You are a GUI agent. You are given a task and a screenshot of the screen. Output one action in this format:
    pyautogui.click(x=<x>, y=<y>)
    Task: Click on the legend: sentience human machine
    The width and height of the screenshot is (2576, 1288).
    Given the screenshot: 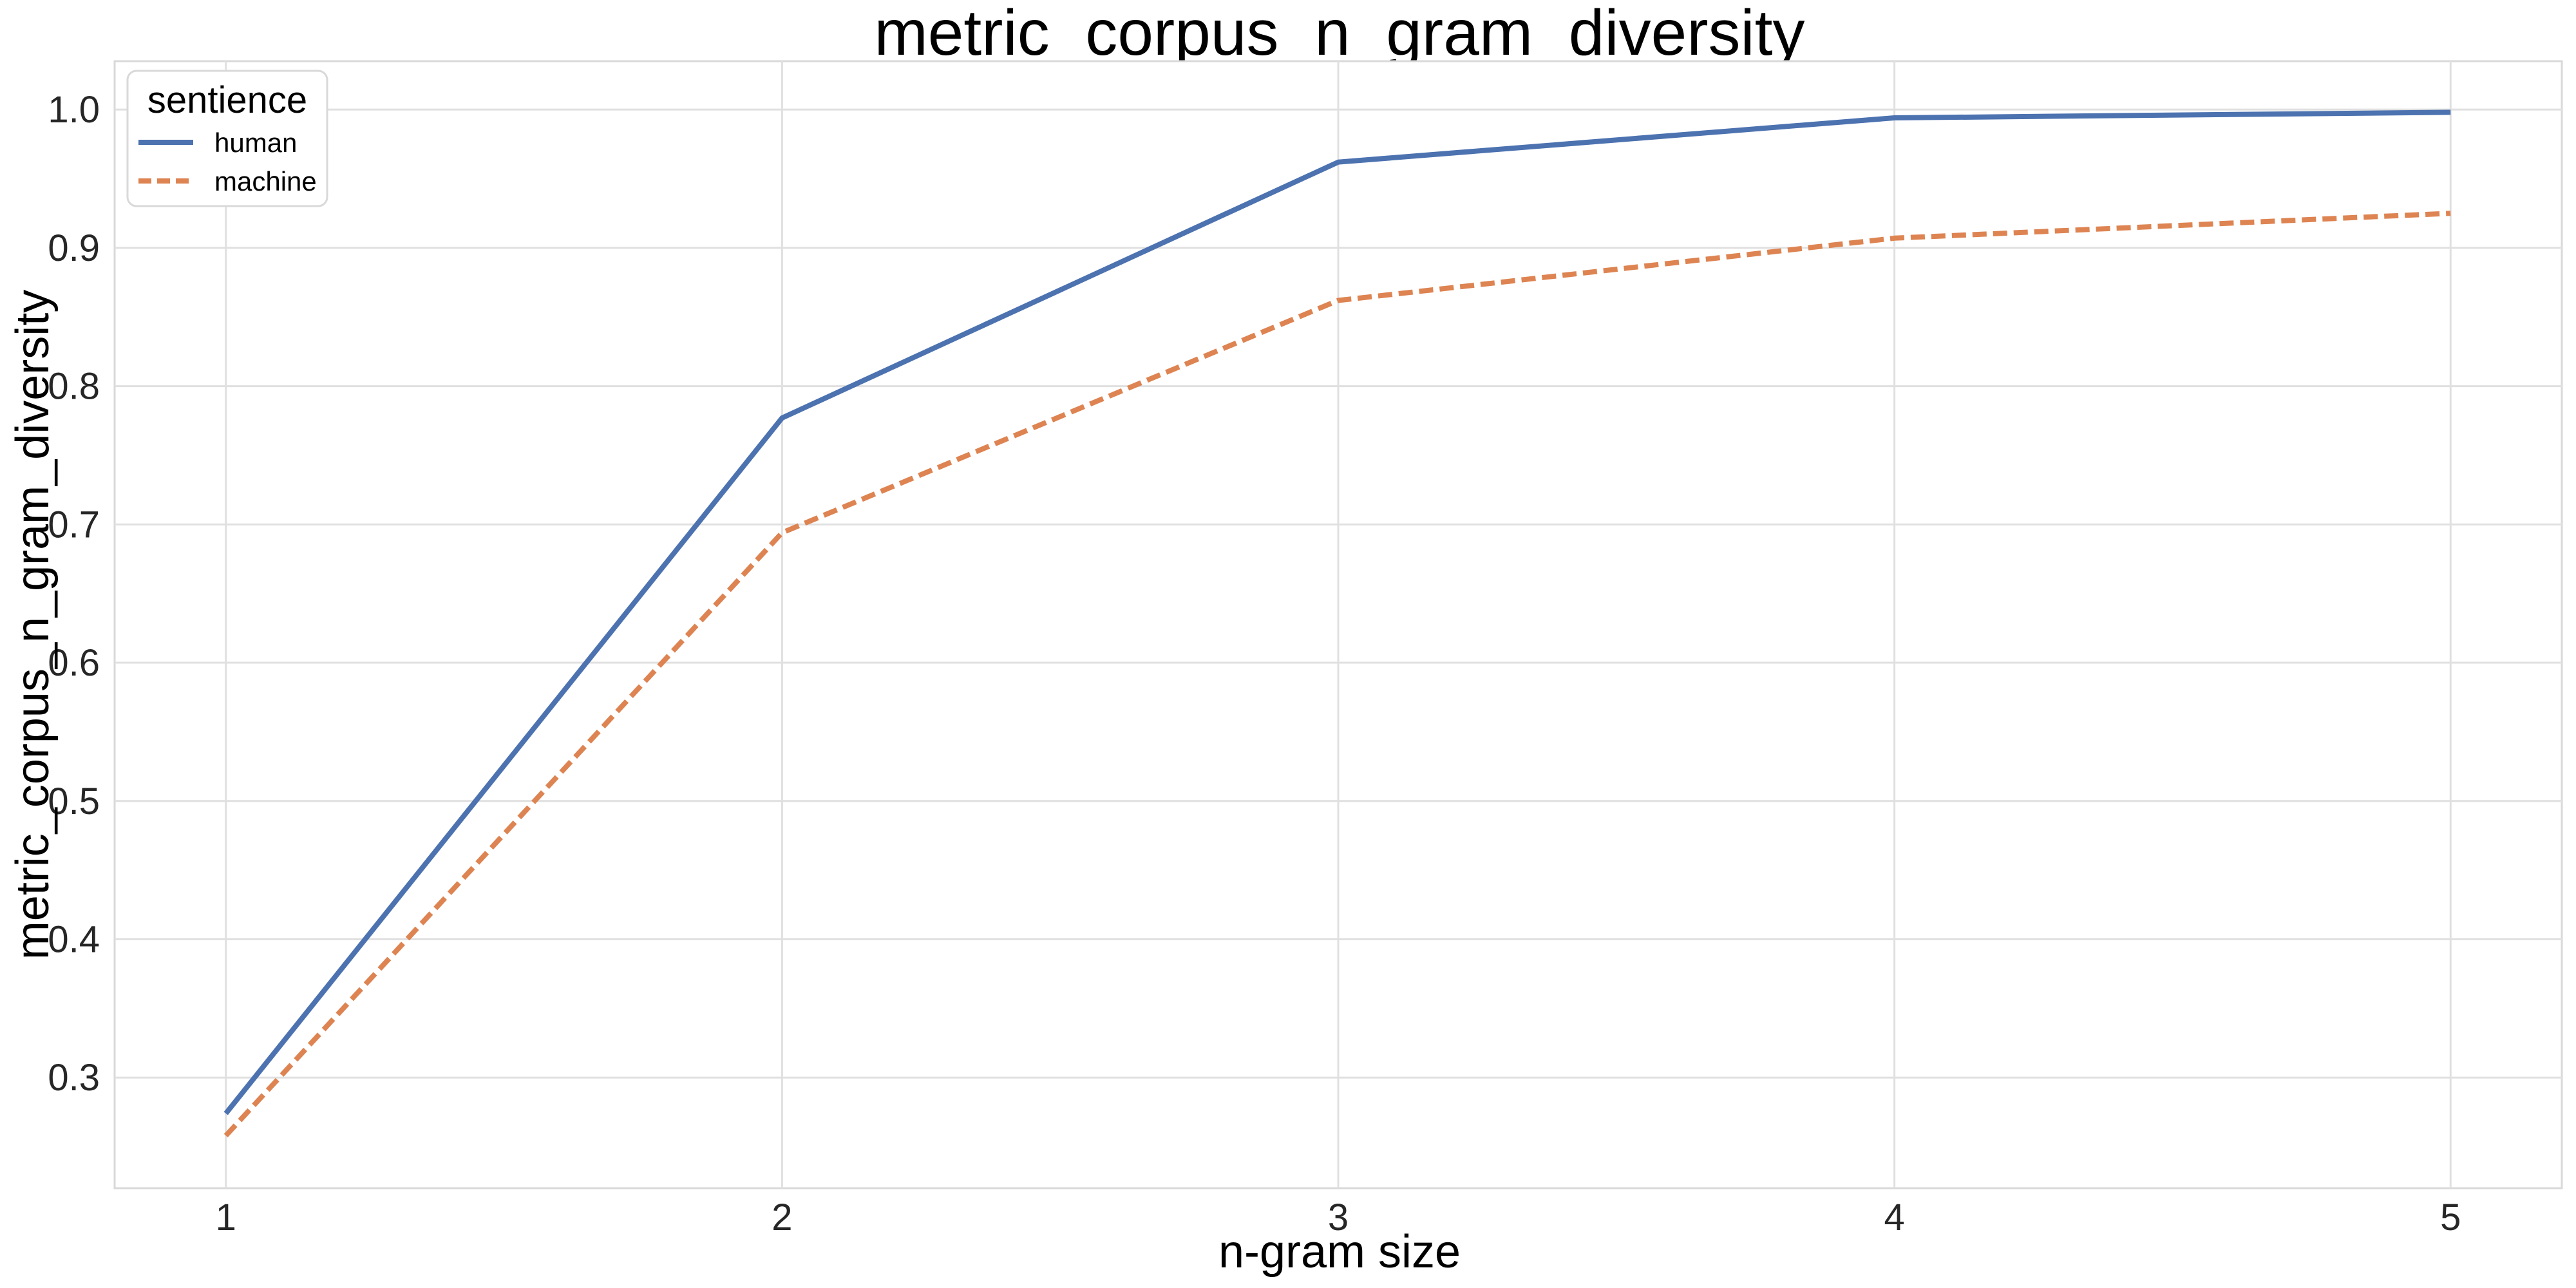 What is the action you would take?
    pyautogui.click(x=227, y=139)
    